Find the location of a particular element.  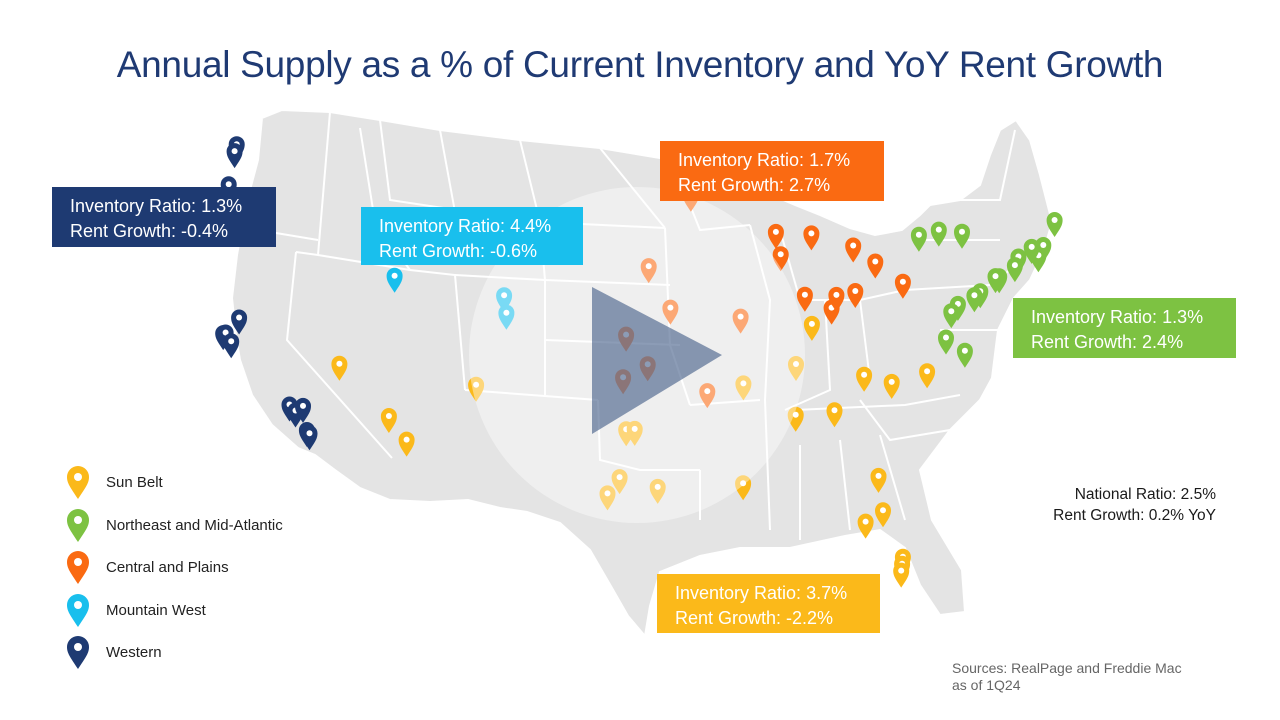

callout-central-plains: Inventory Ratio: 1.7% Rent Growth: 2.7% is located at coordinates (772, 171).